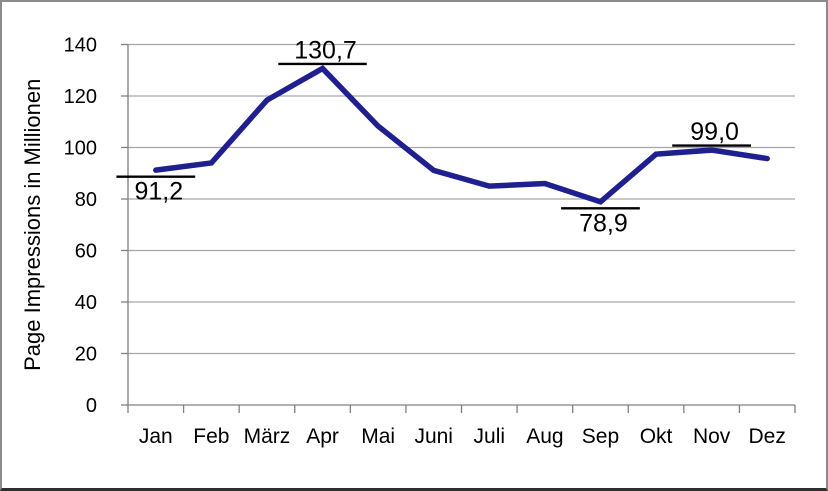 The height and width of the screenshot is (491, 828). I want to click on y-tick-label: 40, so click(86, 303).